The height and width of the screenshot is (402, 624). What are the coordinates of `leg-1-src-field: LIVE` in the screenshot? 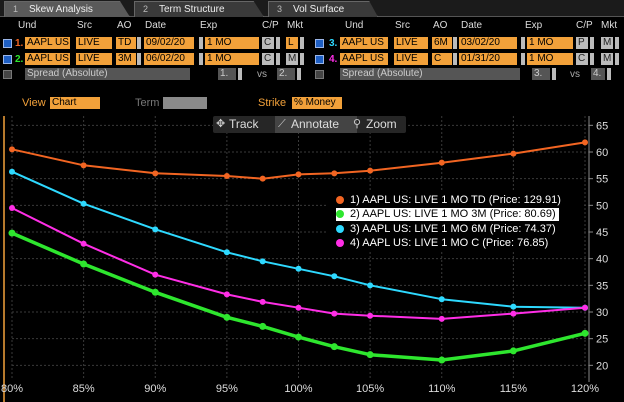 It's located at (94, 43).